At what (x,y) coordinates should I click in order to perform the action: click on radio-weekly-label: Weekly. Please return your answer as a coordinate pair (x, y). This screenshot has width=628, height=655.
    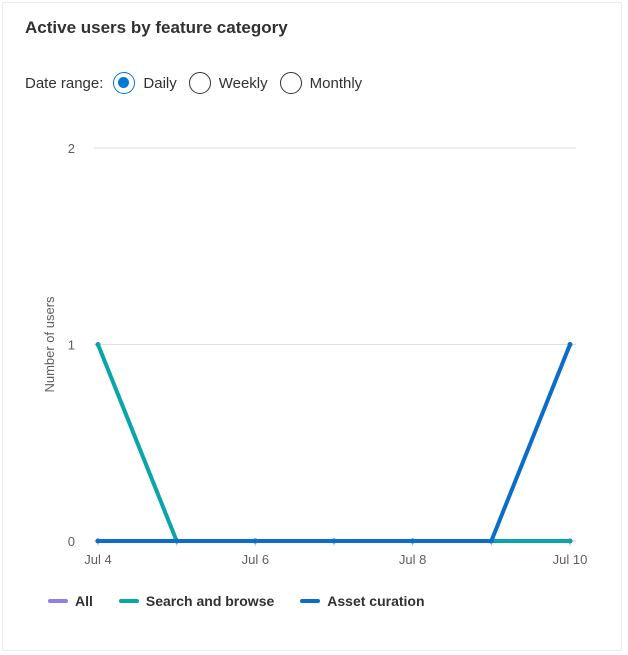
    Looking at the image, I should click on (243, 83).